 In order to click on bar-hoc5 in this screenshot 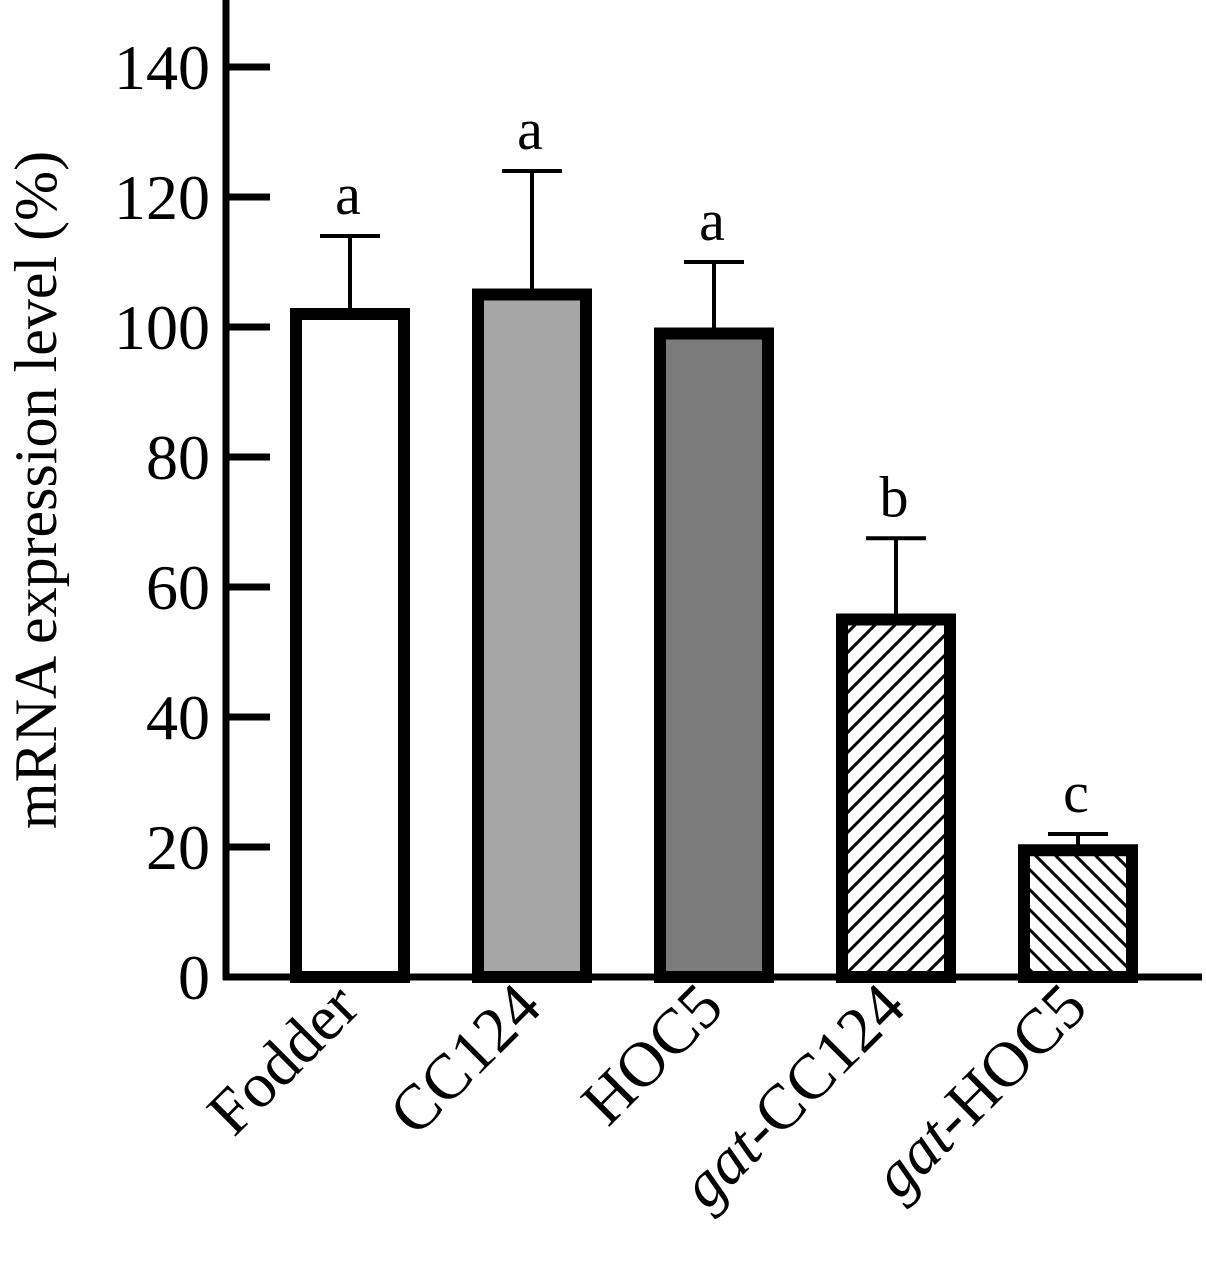, I will do `click(714, 655)`.